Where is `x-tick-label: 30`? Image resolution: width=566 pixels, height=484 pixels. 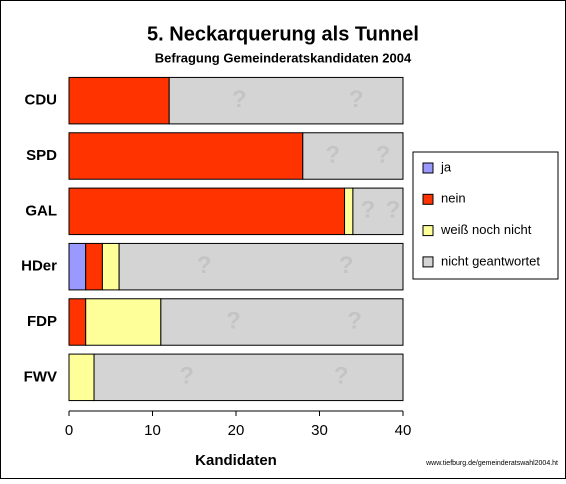 x-tick-label: 30 is located at coordinates (319, 430).